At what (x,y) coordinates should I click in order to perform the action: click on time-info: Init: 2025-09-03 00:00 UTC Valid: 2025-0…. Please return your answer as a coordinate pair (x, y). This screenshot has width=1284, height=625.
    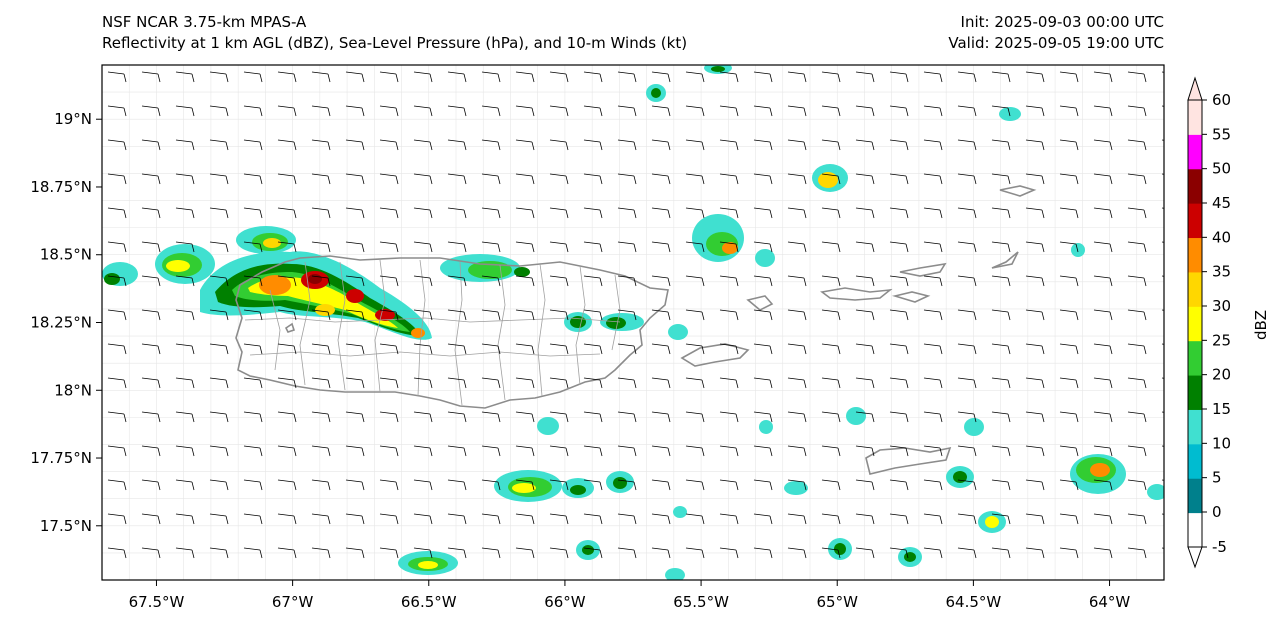
    Looking at the image, I should click on (1056, 33).